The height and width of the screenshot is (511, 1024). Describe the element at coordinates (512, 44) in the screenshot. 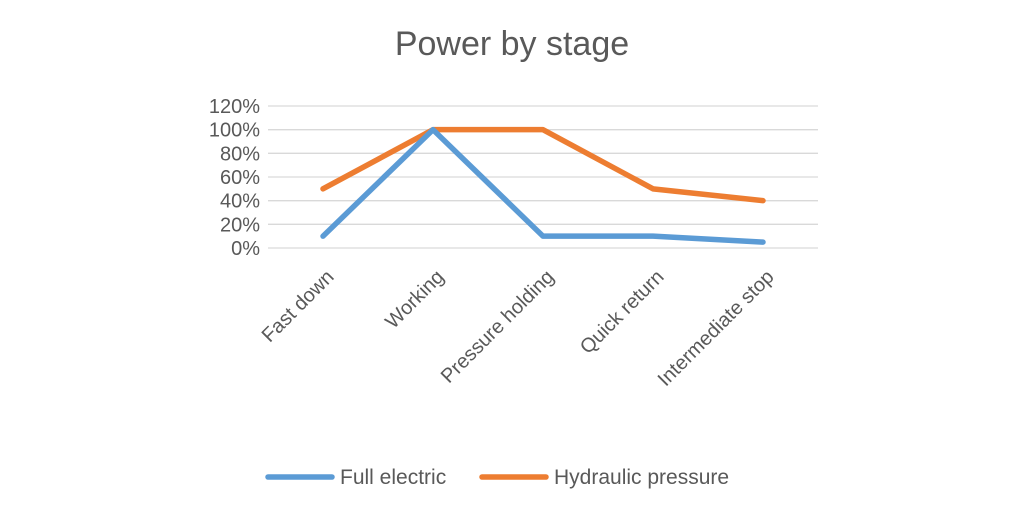

I see `chart-title: Power by stage` at that location.